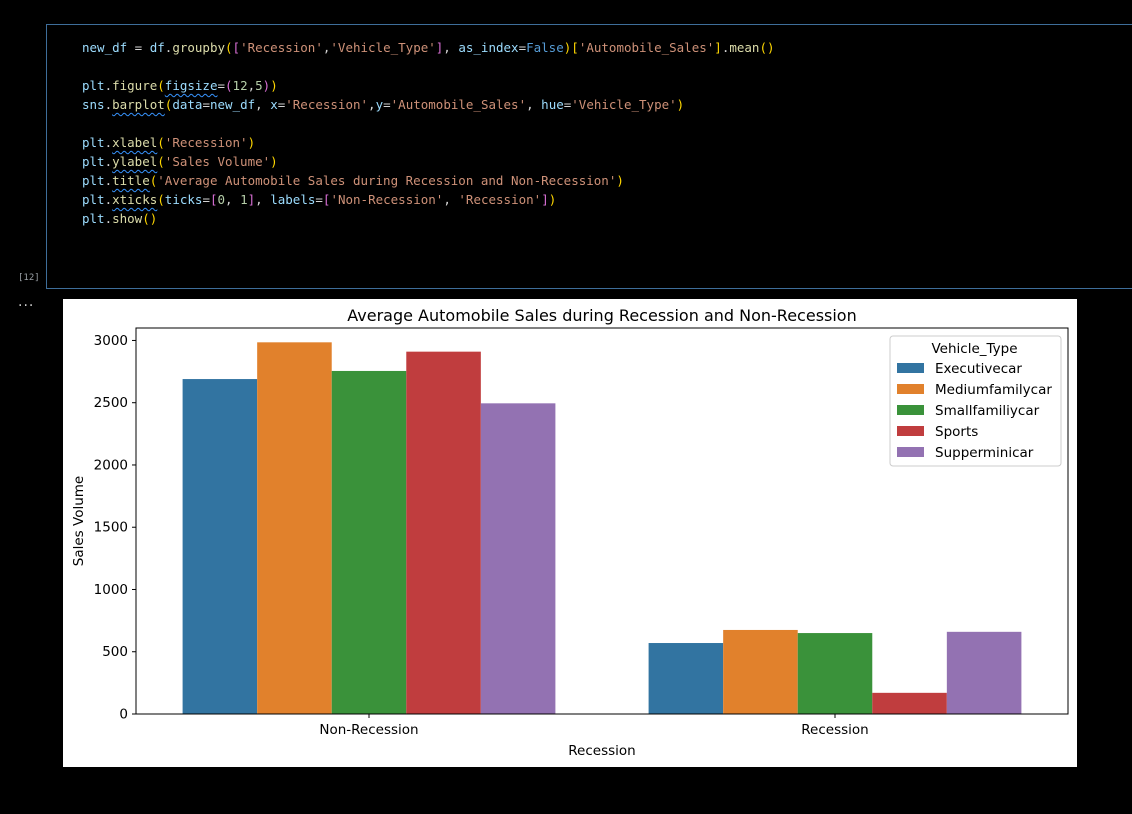 The image size is (1132, 814). What do you see at coordinates (993, 390) in the screenshot?
I see `legend-label-mediumfamilycar: Mediumfamilycar` at bounding box center [993, 390].